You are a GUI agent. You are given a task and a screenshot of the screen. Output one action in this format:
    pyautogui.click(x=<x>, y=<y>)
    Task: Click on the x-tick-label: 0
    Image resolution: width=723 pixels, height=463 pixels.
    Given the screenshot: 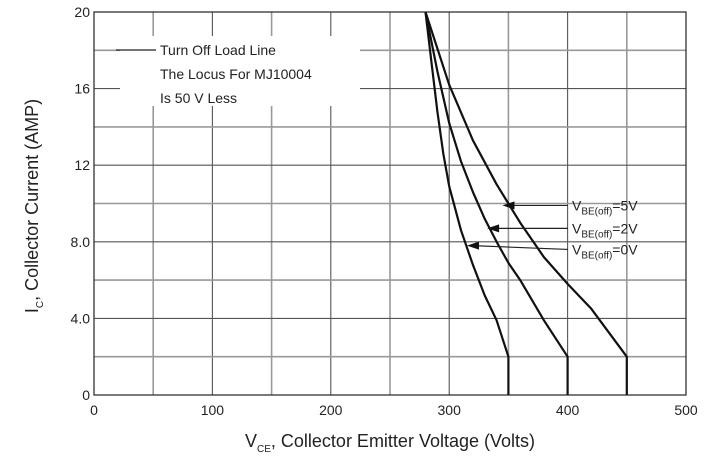 What is the action you would take?
    pyautogui.click(x=94, y=410)
    